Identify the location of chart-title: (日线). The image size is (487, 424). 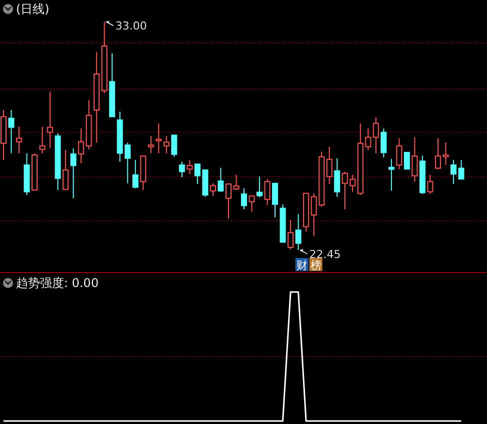
(33, 9).